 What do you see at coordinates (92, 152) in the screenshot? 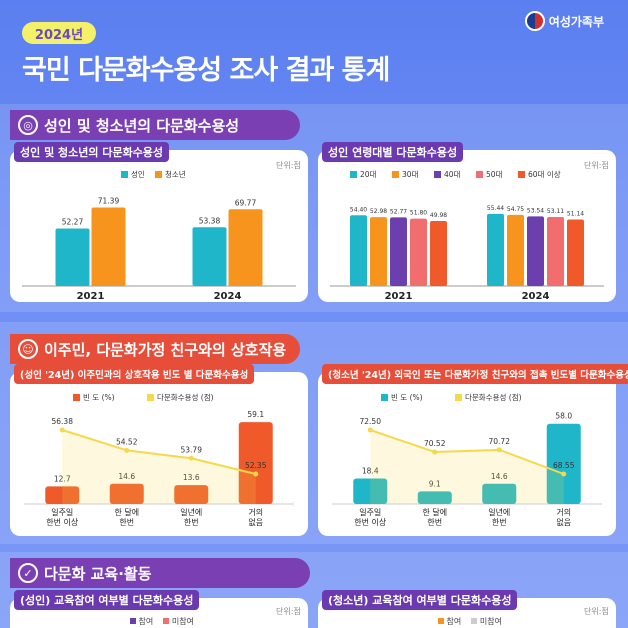
I see `chart1-label: 성인 및 청소년의 다문화수용성` at bounding box center [92, 152].